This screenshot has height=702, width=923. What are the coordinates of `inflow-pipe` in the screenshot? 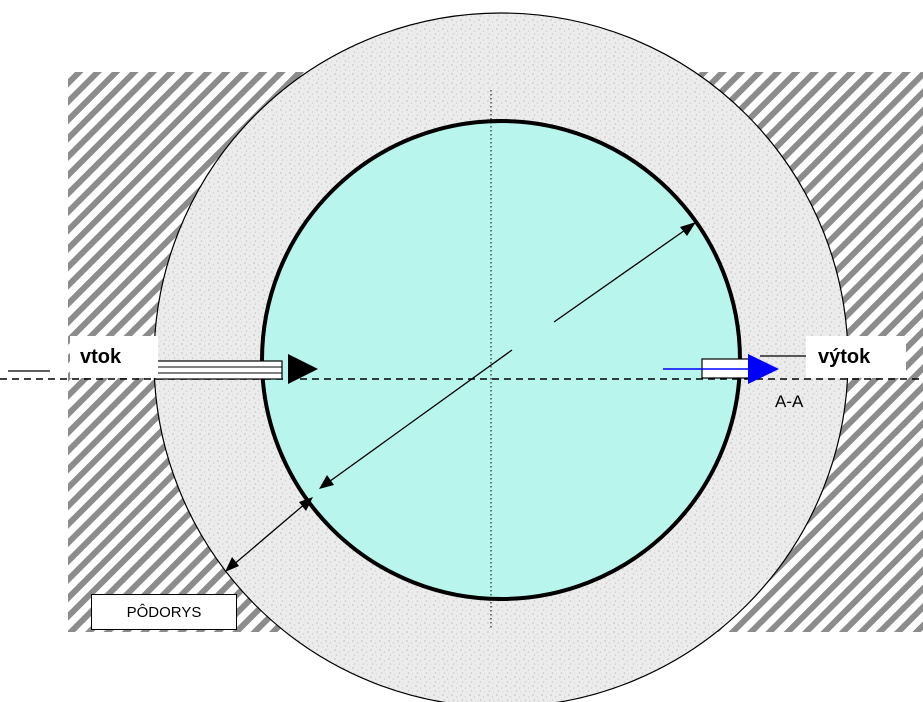 It's located at (218, 370).